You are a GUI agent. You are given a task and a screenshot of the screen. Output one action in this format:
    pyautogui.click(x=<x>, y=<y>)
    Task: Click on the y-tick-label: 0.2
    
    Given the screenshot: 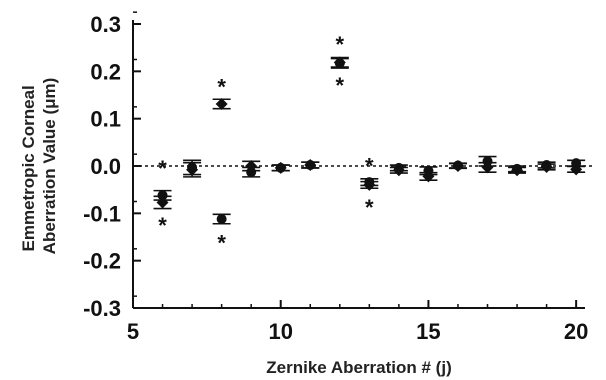 What is the action you would take?
    pyautogui.click(x=105, y=71)
    